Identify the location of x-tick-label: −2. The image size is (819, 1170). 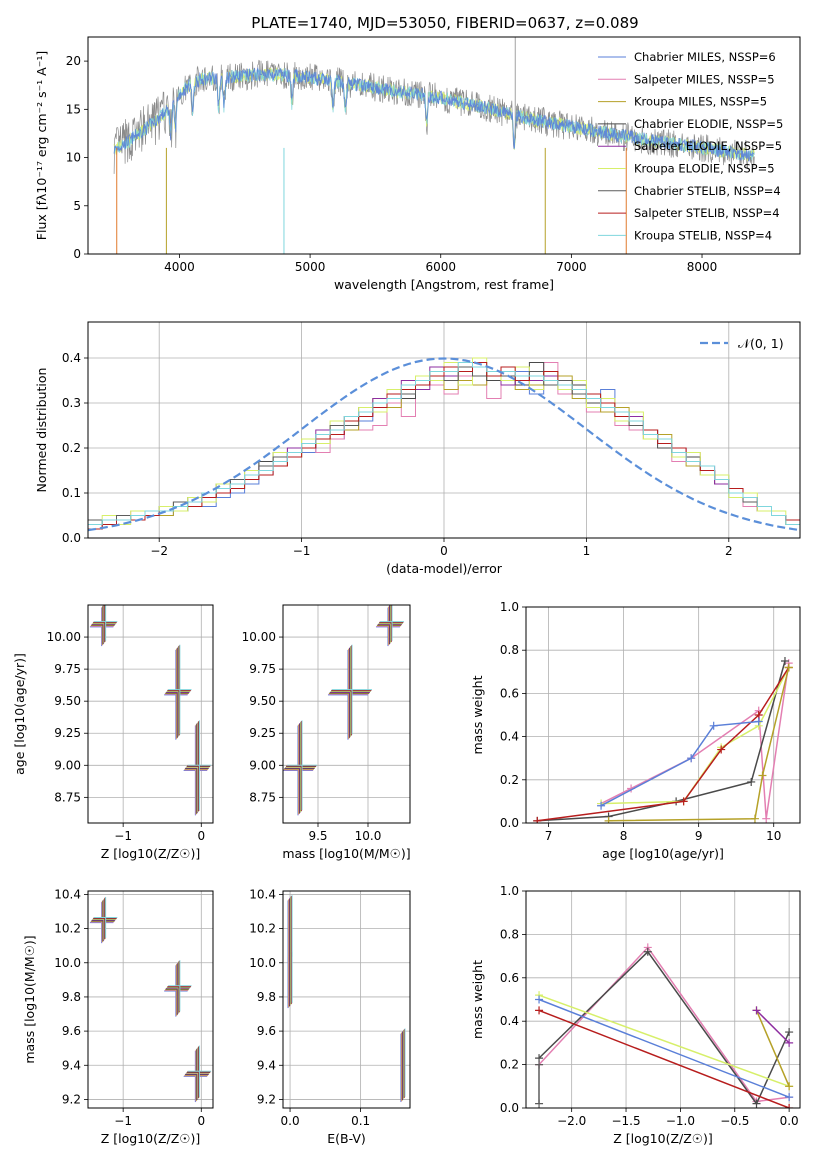
(159, 551).